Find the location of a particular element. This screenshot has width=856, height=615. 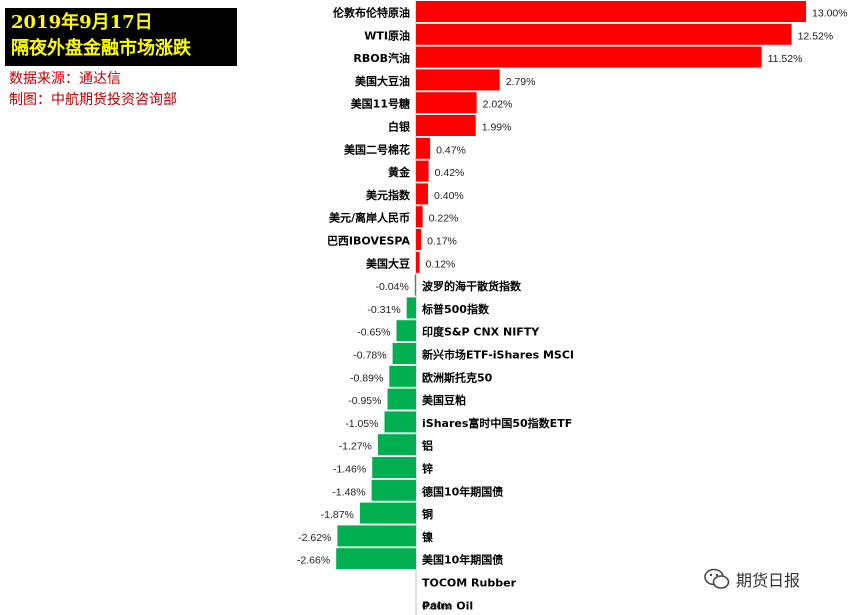

chart-producer: 制图：中航期货投资咨询部 is located at coordinates (93, 100).